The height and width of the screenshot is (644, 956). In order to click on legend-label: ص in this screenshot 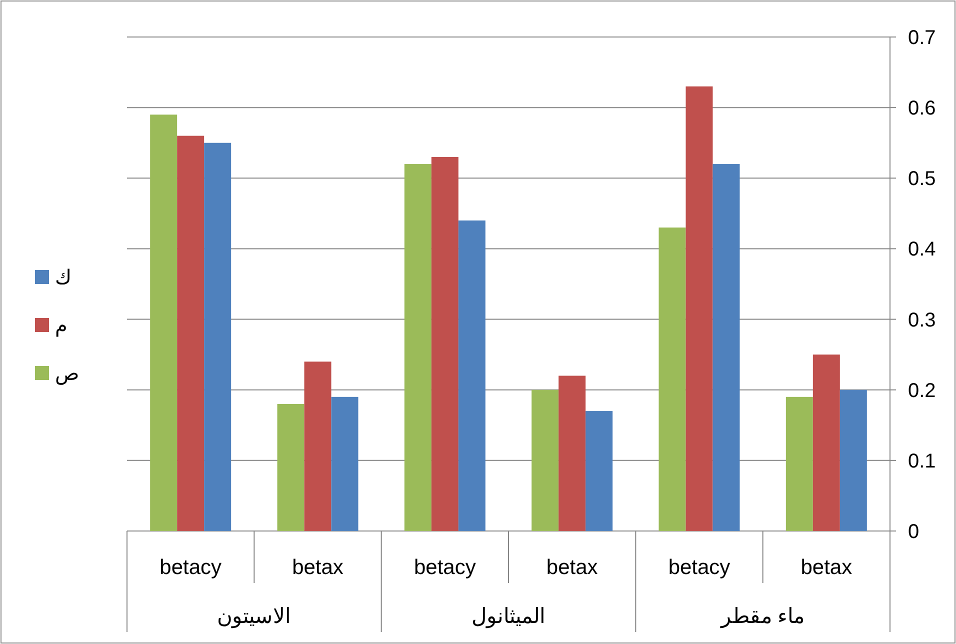, I will do `click(67, 374)`.